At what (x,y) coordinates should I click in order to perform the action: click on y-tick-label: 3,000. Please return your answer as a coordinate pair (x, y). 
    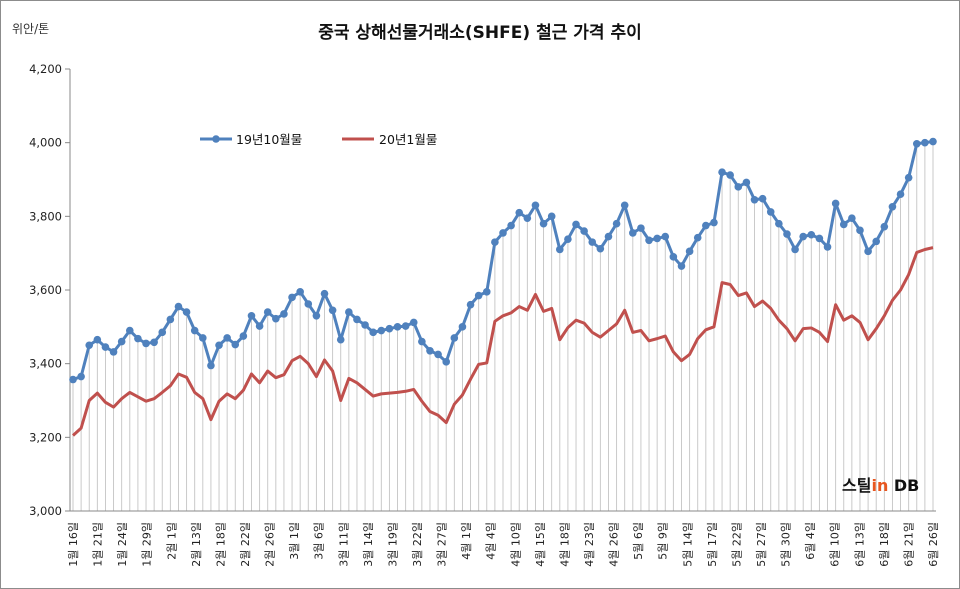
    Looking at the image, I should click on (45, 511).